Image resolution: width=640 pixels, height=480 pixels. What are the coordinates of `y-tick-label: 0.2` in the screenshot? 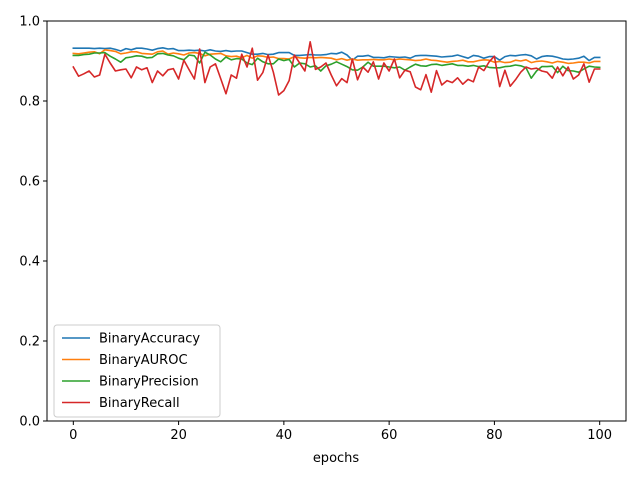 It's located at (29, 342).